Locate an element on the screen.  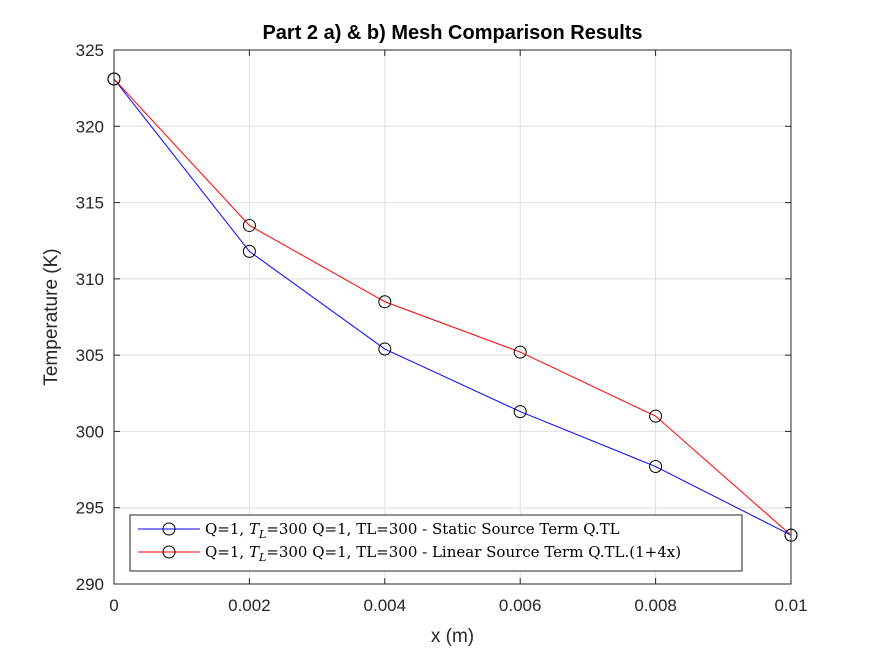
x-tick-label: 0.006 is located at coordinates (520, 605).